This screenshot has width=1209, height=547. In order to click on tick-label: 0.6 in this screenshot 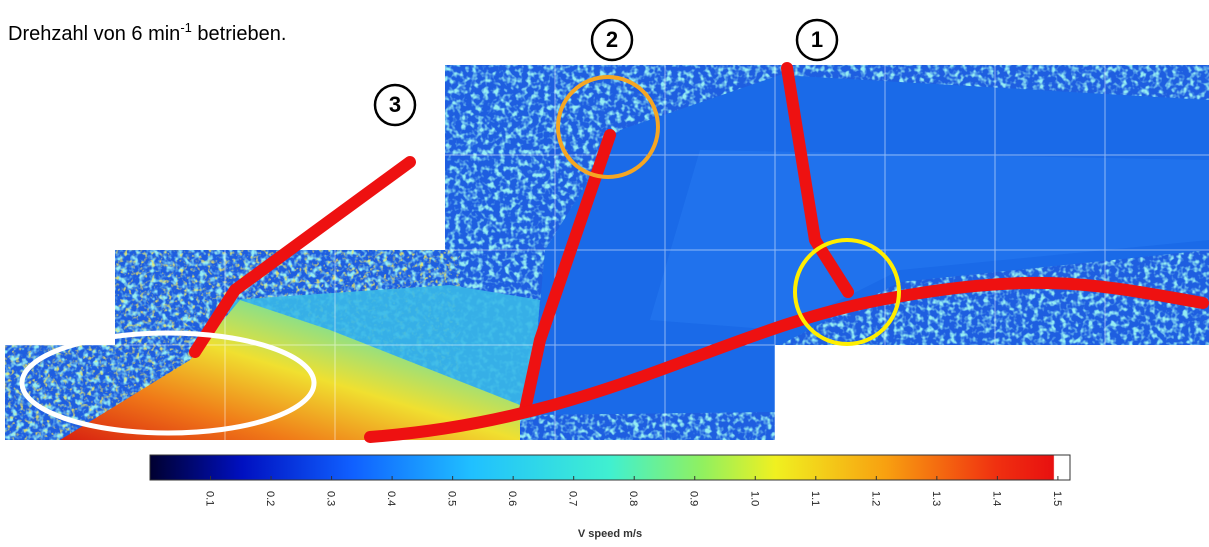, I will do `click(512, 498)`.